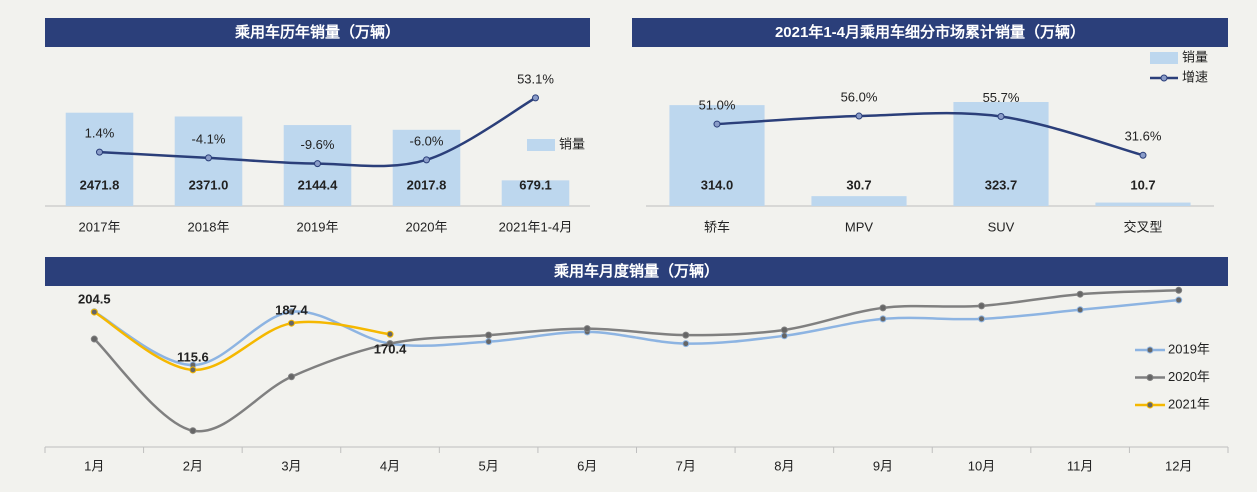  Describe the element at coordinates (94, 465) in the screenshot. I see `x-tick-label: 1月` at that location.